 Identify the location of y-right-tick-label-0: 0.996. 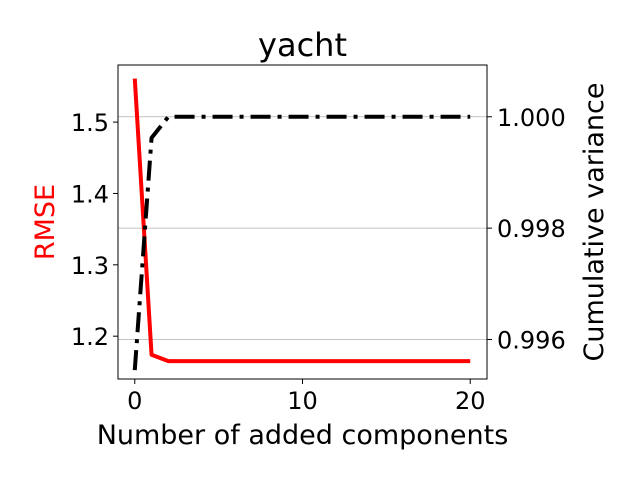
(531, 340).